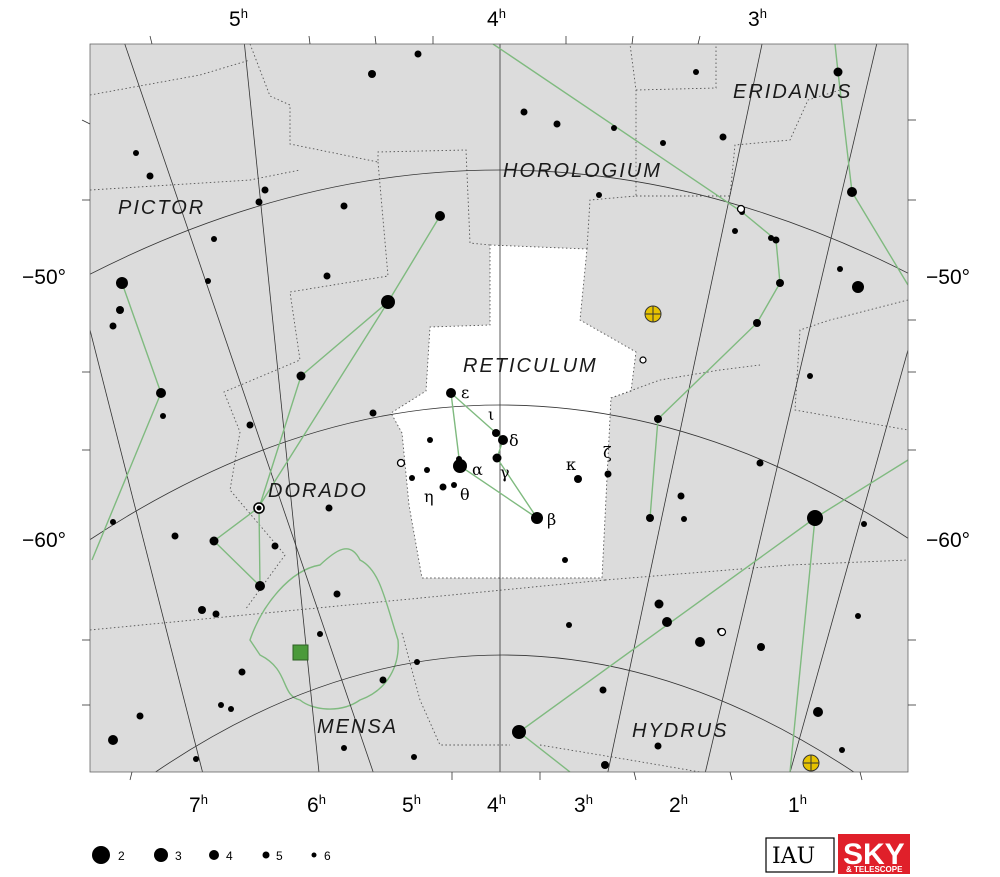  What do you see at coordinates (530, 366) in the screenshot?
I see `constellation-name-reticulum: RETICULUM` at bounding box center [530, 366].